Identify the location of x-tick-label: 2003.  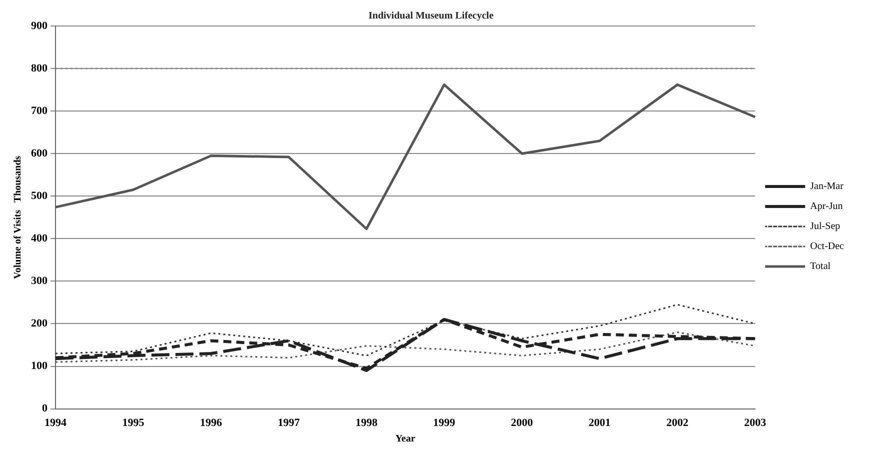
(755, 423).